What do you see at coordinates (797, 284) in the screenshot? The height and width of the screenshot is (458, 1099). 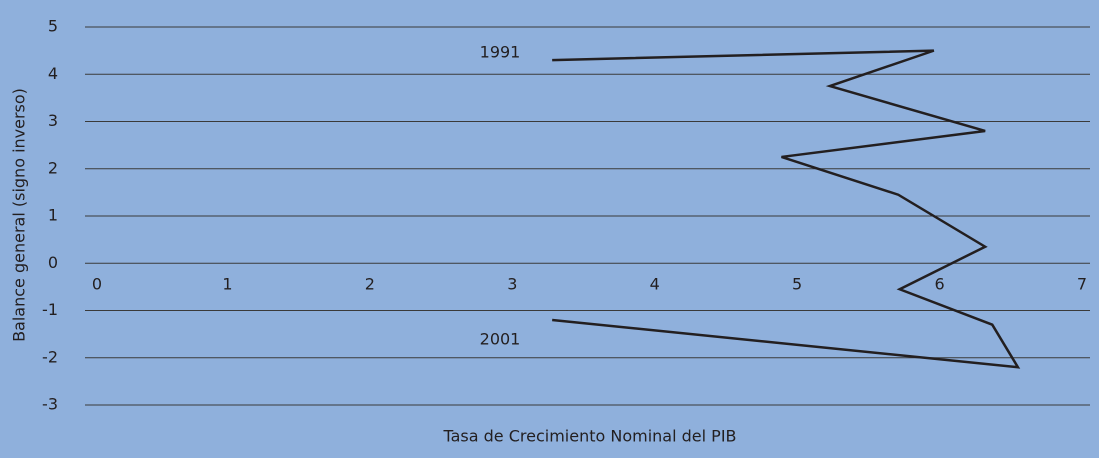 I see `x-tick-label: 5` at bounding box center [797, 284].